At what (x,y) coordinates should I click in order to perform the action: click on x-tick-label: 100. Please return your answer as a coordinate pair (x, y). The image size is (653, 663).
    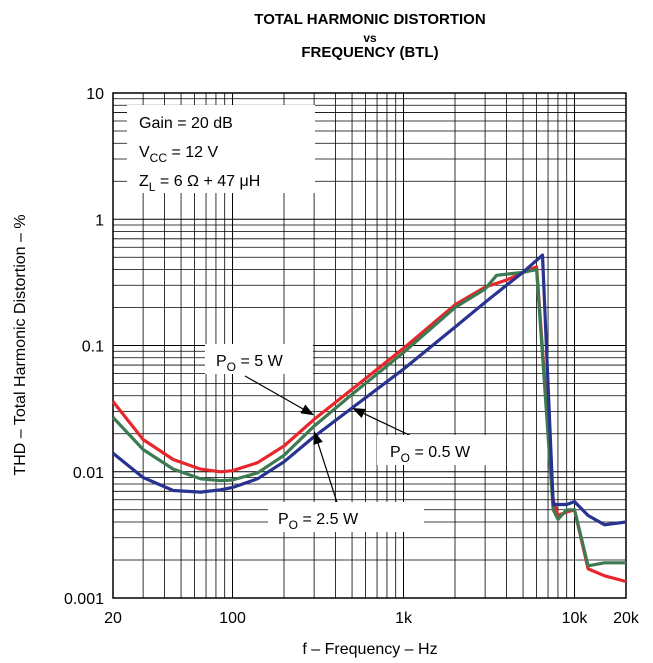
    Looking at the image, I should click on (232, 618).